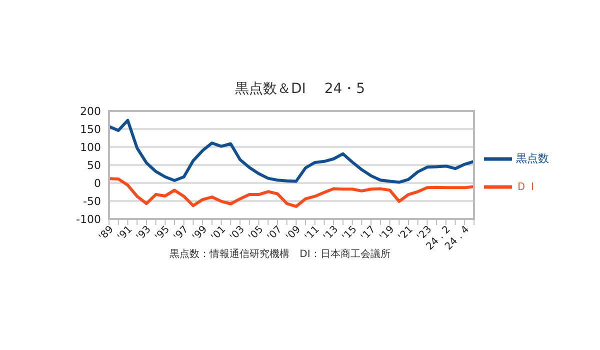 Image resolution: width=600 pixels, height=350 pixels. What do you see at coordinates (125, 233) in the screenshot?
I see `x-tick-label: '91` at bounding box center [125, 233].